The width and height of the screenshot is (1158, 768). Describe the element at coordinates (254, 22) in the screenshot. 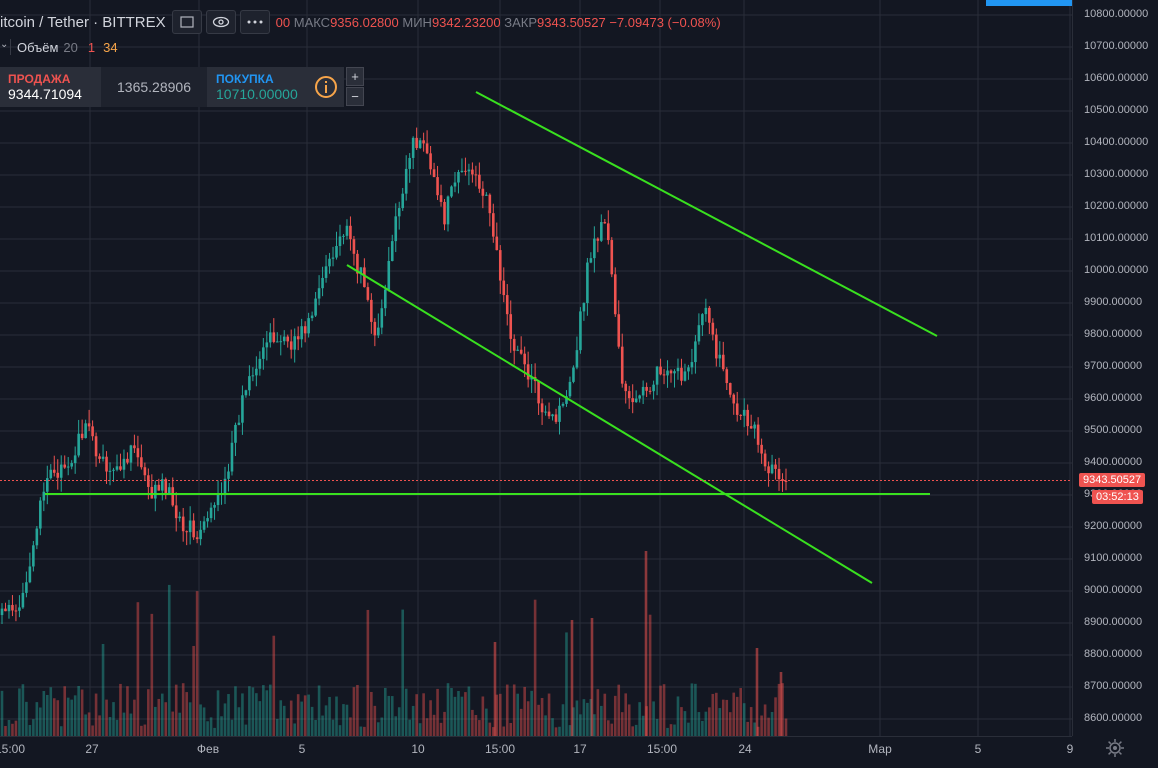

I see `more-icon` at that location.